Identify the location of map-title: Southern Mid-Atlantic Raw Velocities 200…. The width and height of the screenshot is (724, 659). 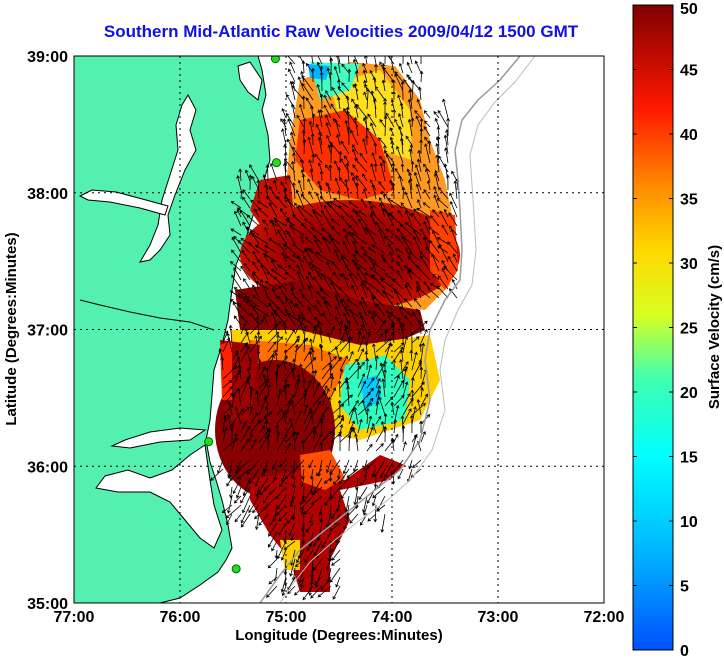
(341, 31).